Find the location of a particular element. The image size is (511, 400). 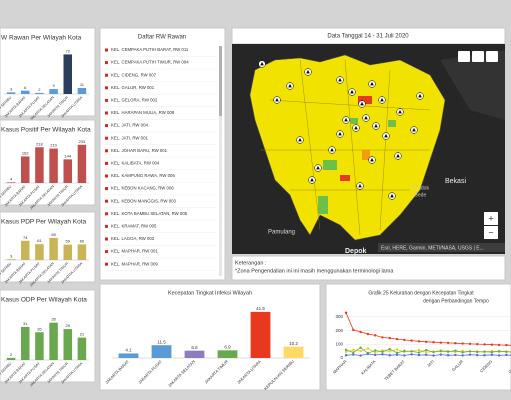

zoom-in-button is located at coordinates (491, 218).